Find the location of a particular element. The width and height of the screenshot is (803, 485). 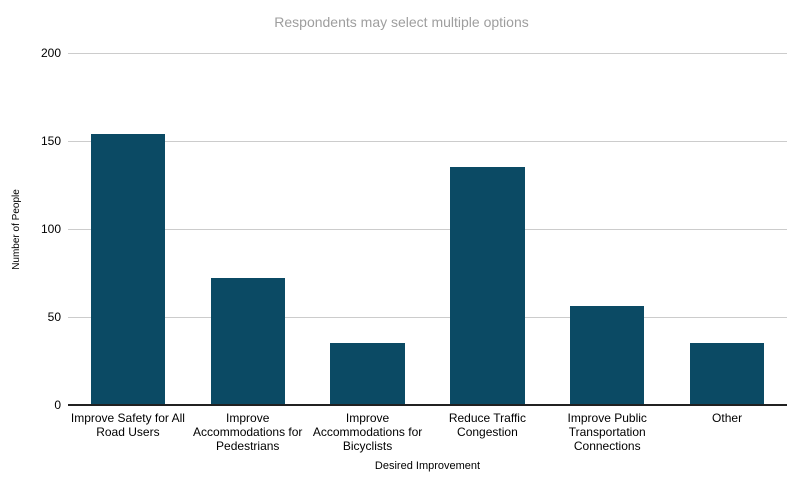

x-tick-label-3: Improve Accommodations for Bicyclists is located at coordinates (367, 432).